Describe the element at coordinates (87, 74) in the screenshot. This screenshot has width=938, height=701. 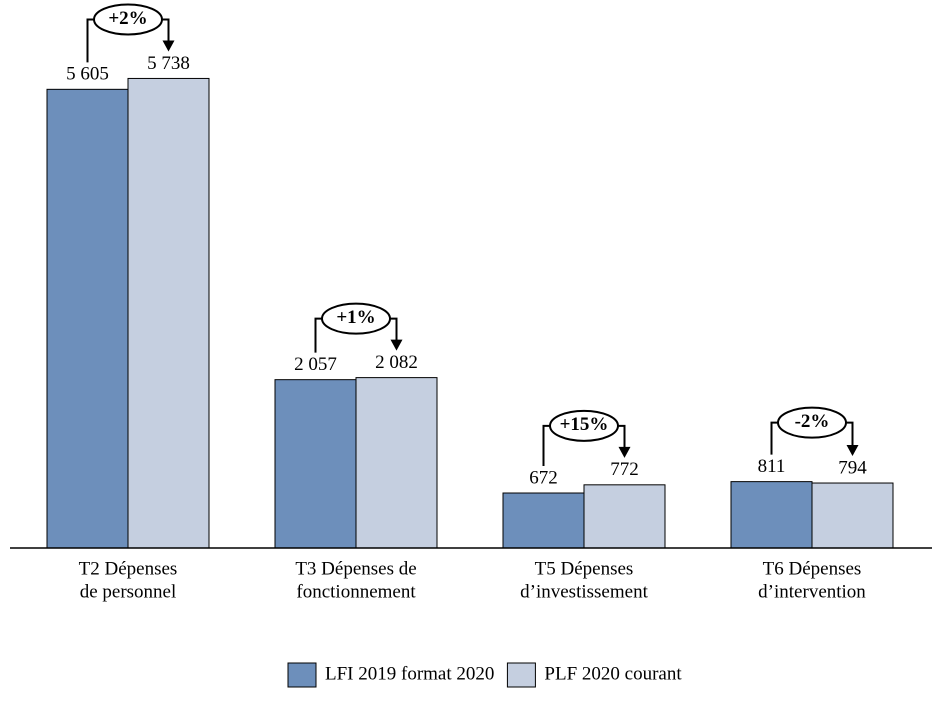
I see `value-label: 5 605` at that location.